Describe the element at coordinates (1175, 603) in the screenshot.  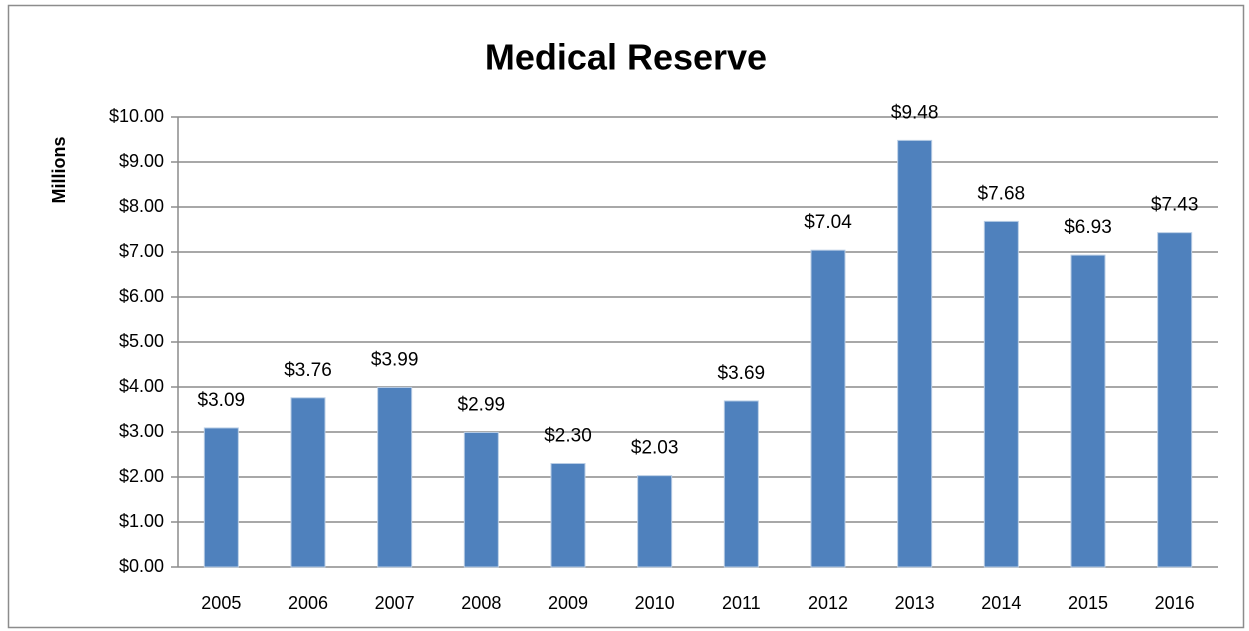
I see `x-tick-label: 2016` at that location.